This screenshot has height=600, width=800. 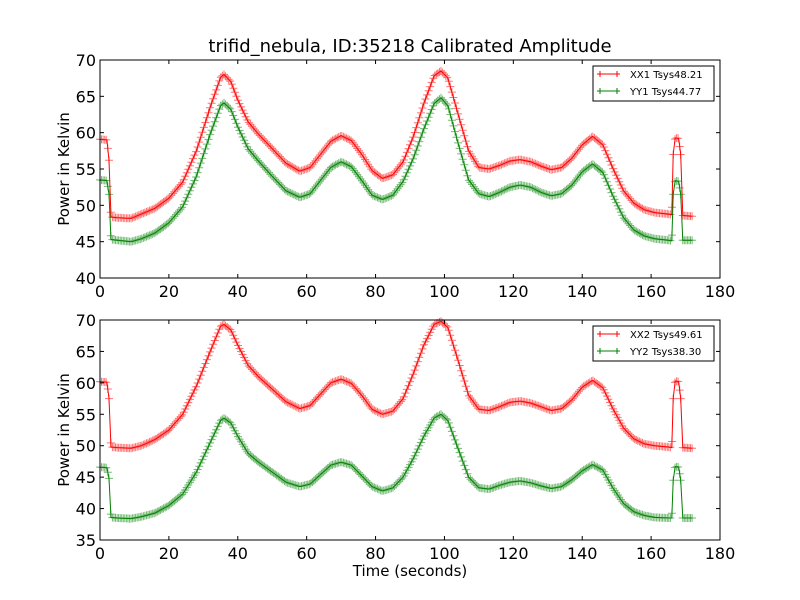 I want to click on top-x-tick-label: 60, so click(x=306, y=291).